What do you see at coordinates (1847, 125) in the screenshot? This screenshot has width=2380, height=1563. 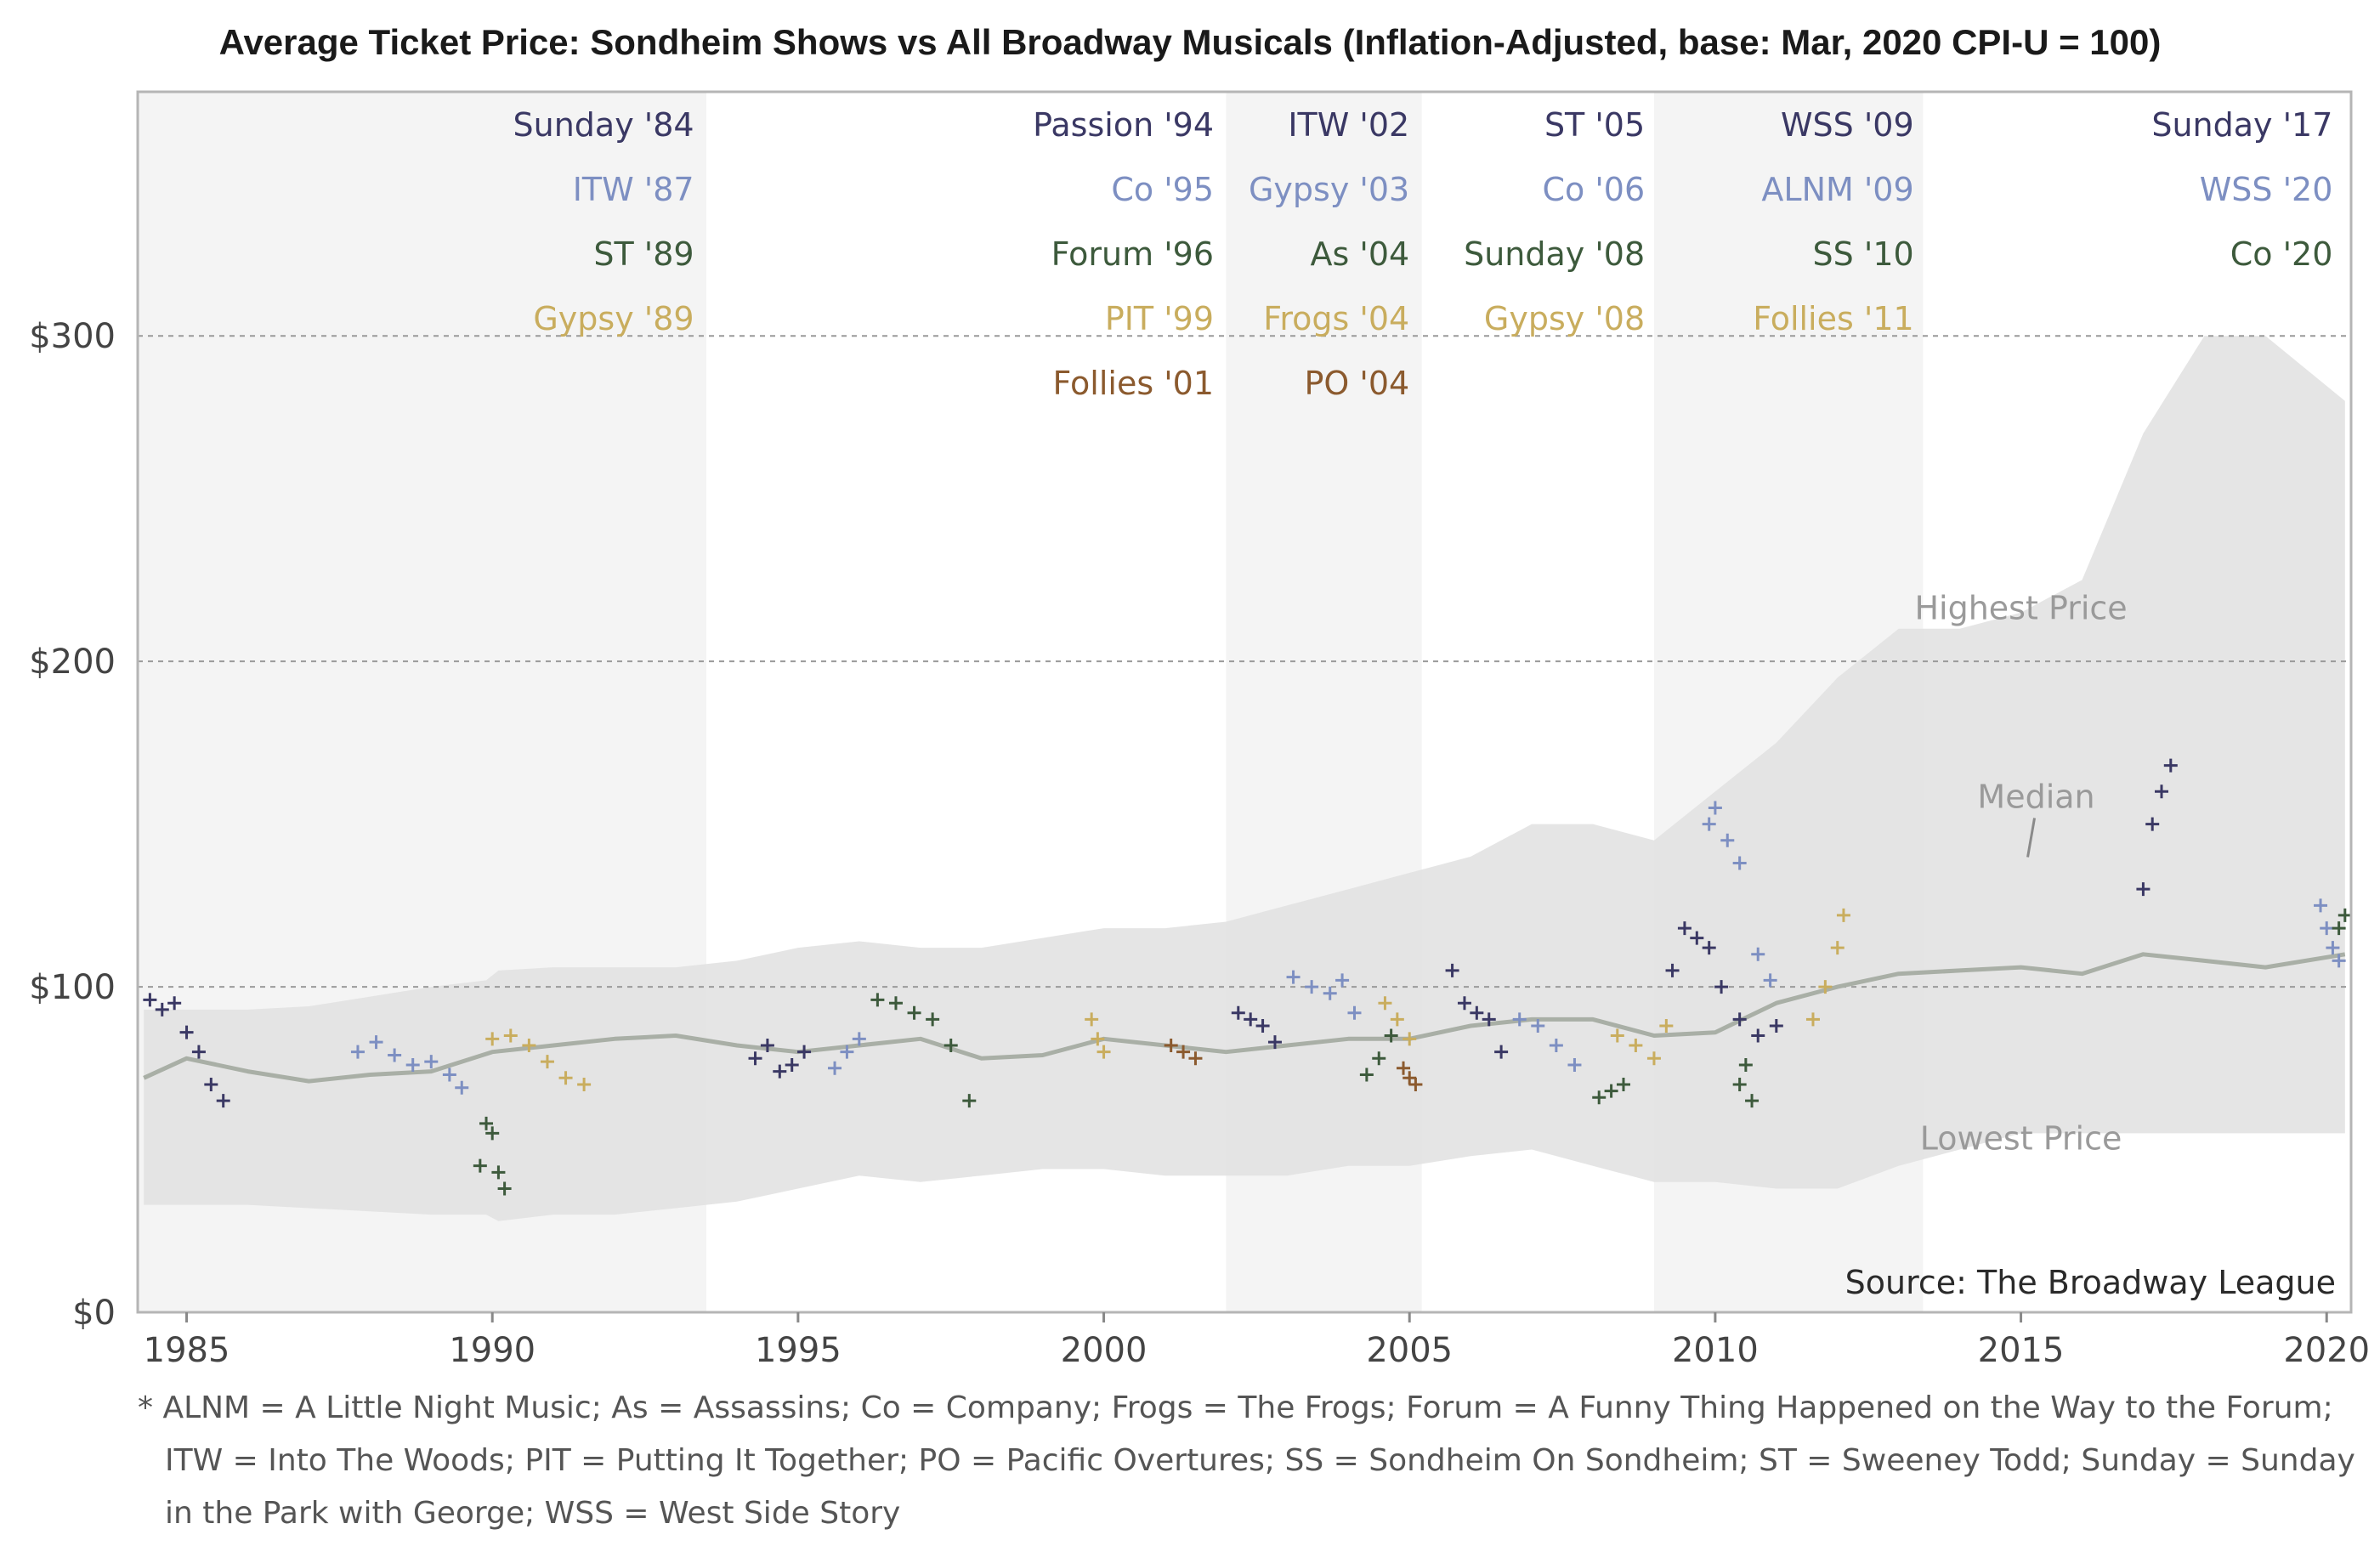 I see `show-label-4-0: WSS '09` at bounding box center [1847, 125].